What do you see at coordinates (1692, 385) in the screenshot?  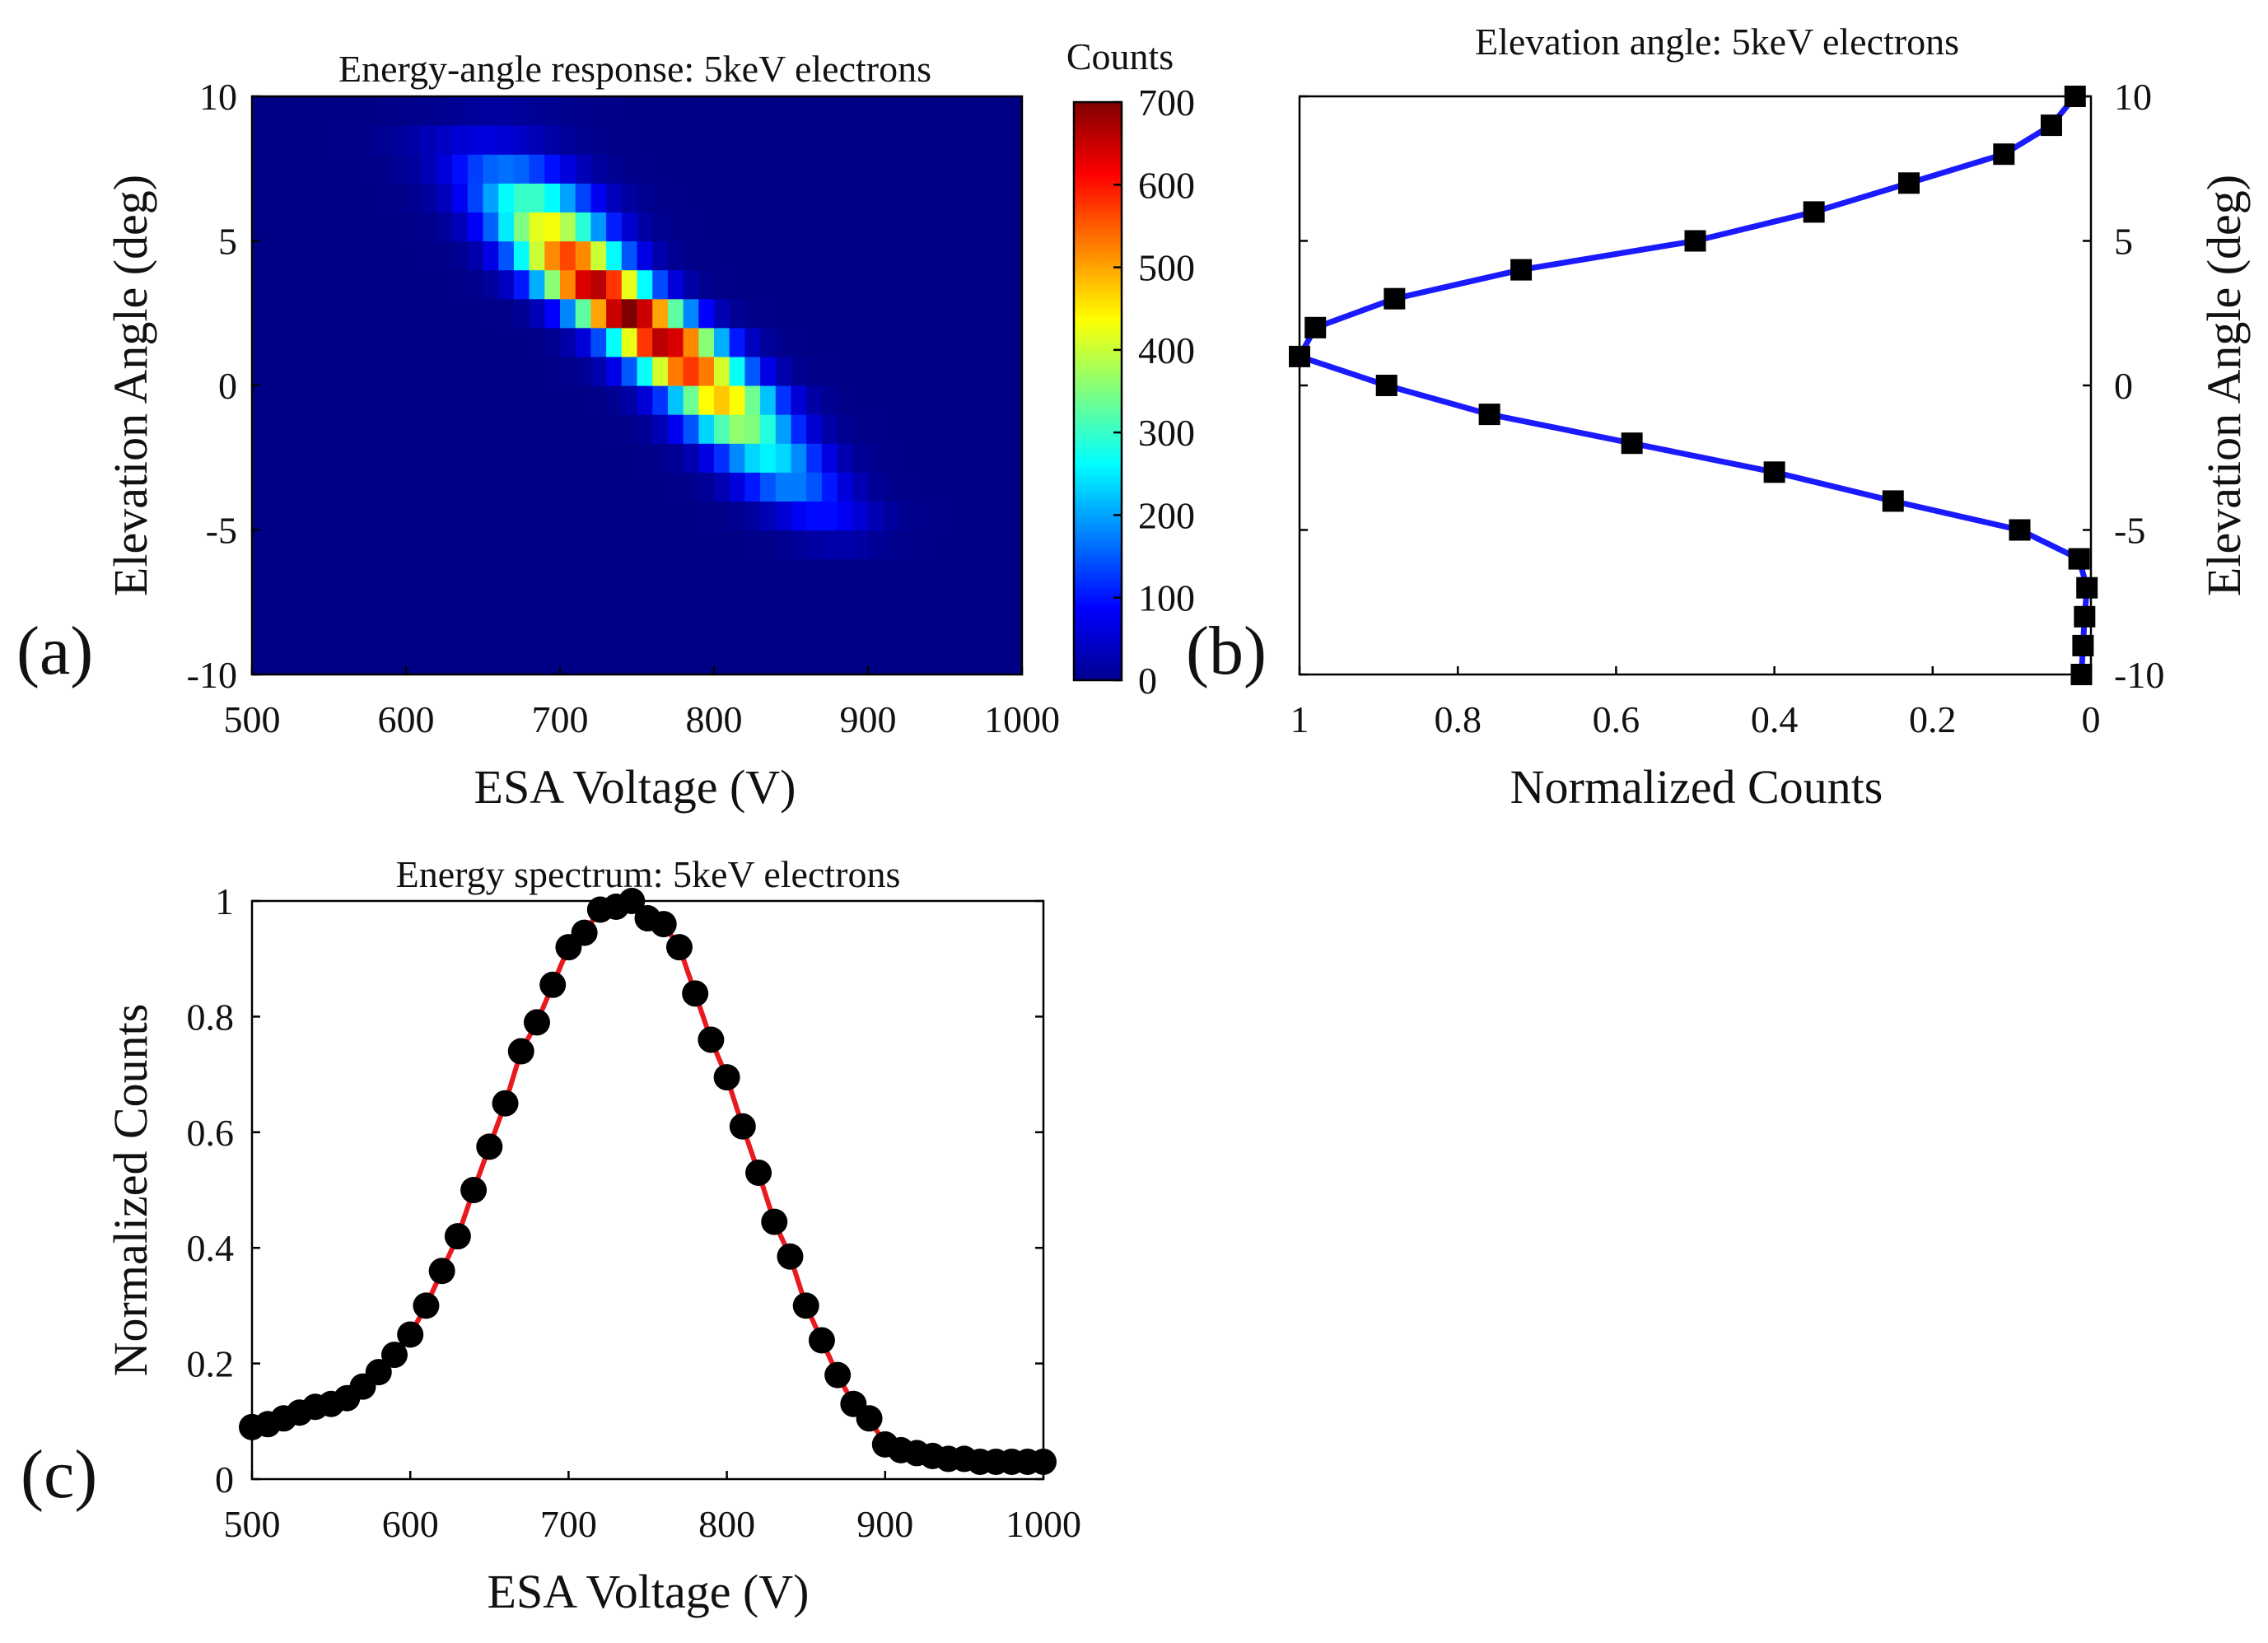 I see `series-line` at bounding box center [1692, 385].